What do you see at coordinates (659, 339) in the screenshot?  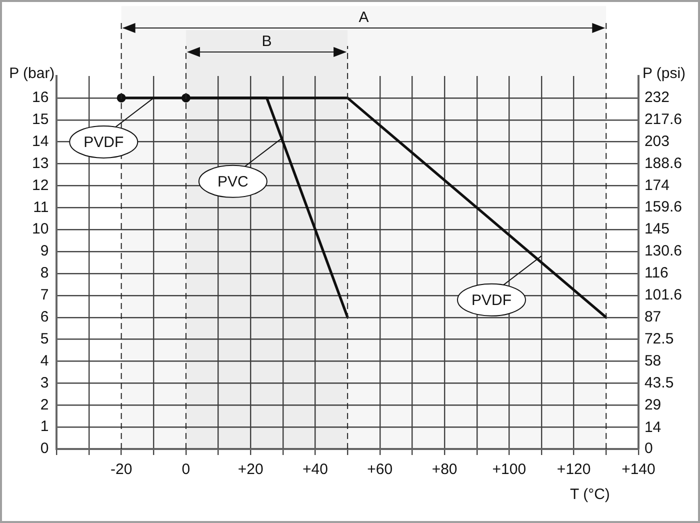 I see `y2-tick-label: 72.5` at bounding box center [659, 339].